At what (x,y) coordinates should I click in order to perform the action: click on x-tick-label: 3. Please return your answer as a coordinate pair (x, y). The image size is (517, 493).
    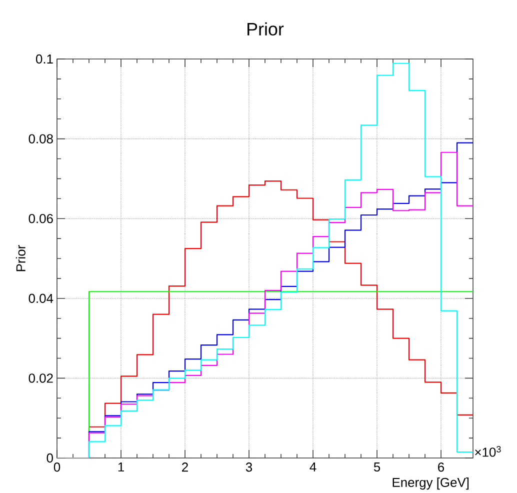
    Looking at the image, I should click on (249, 467).